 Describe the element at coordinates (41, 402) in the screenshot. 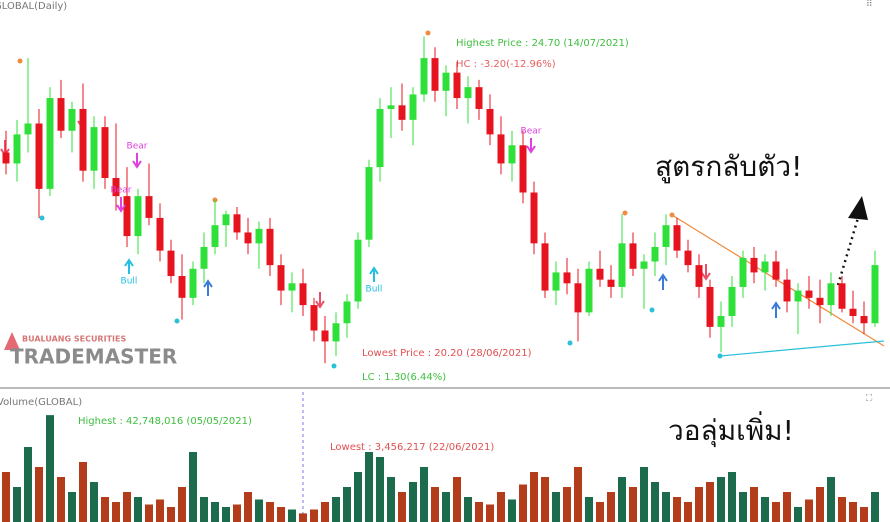

I see `volume-title: Volume(GLOBAL)` at that location.